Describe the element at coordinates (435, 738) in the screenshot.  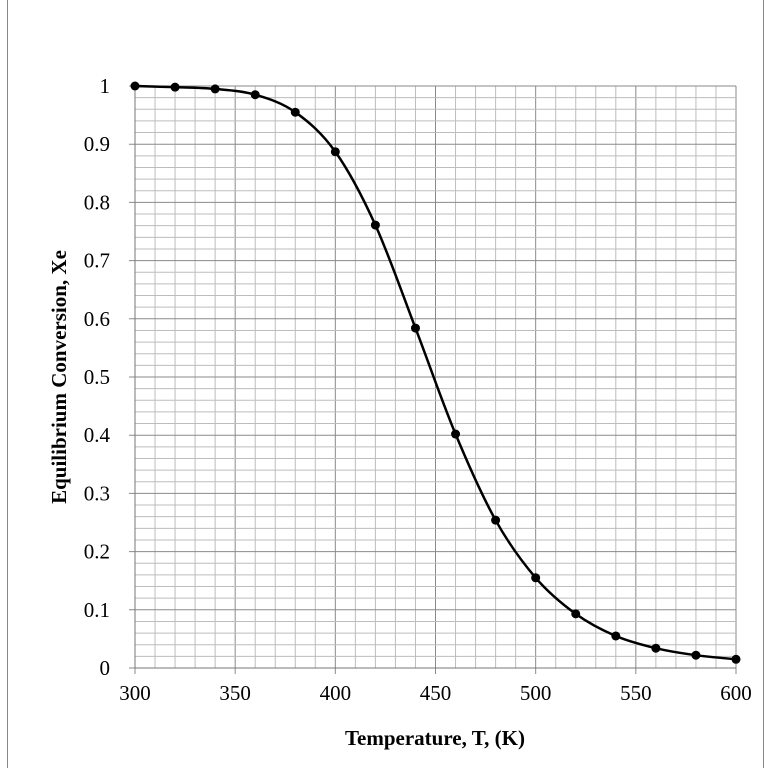
I see `x-axis-label: Temperature, T, (K)` at that location.